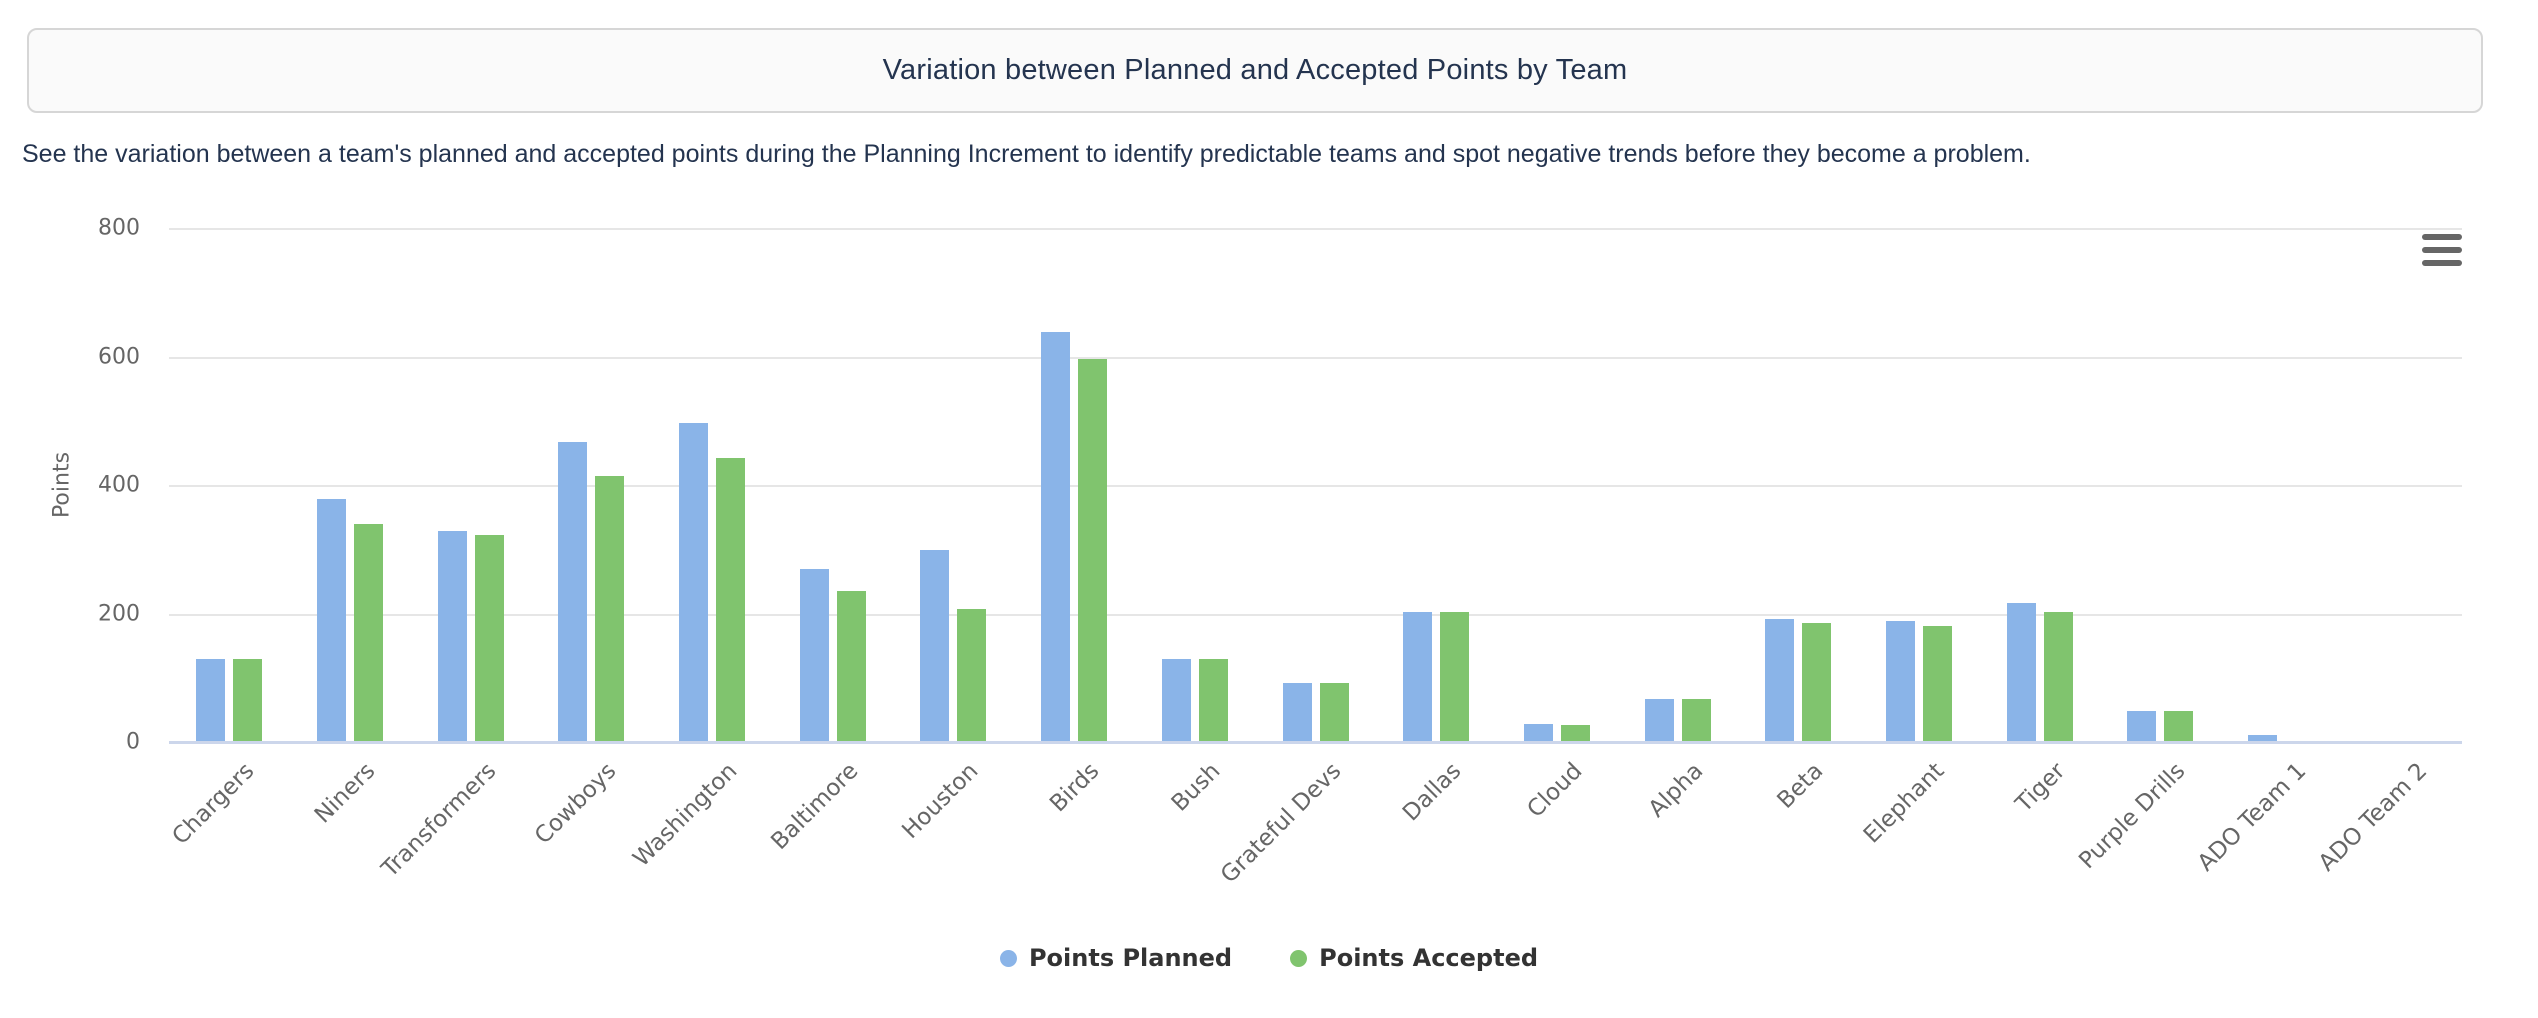  I want to click on bar-dallas-points-accepted, so click(1454, 676).